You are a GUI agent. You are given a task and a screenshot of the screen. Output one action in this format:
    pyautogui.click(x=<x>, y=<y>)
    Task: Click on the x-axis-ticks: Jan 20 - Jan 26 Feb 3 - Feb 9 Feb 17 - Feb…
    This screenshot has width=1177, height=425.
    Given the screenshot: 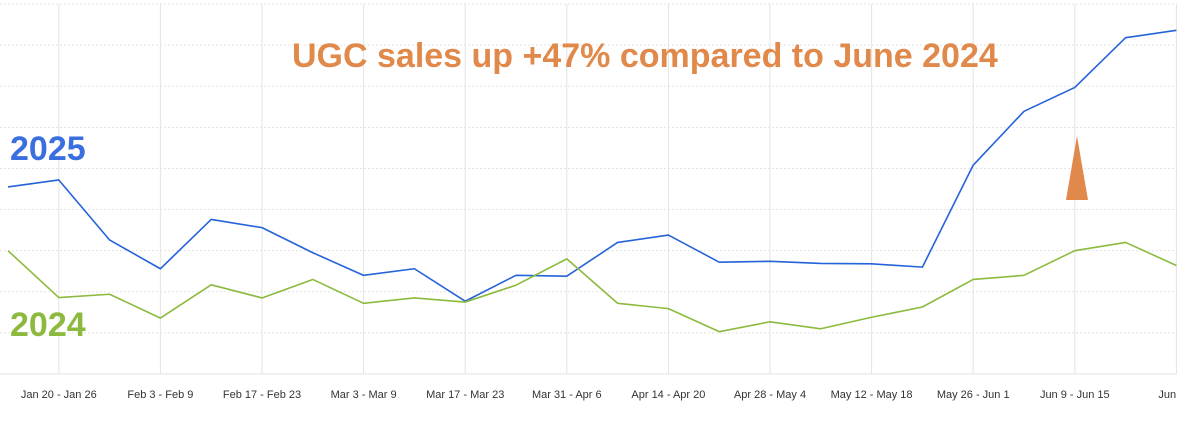 What is the action you would take?
    pyautogui.click(x=599, y=395)
    